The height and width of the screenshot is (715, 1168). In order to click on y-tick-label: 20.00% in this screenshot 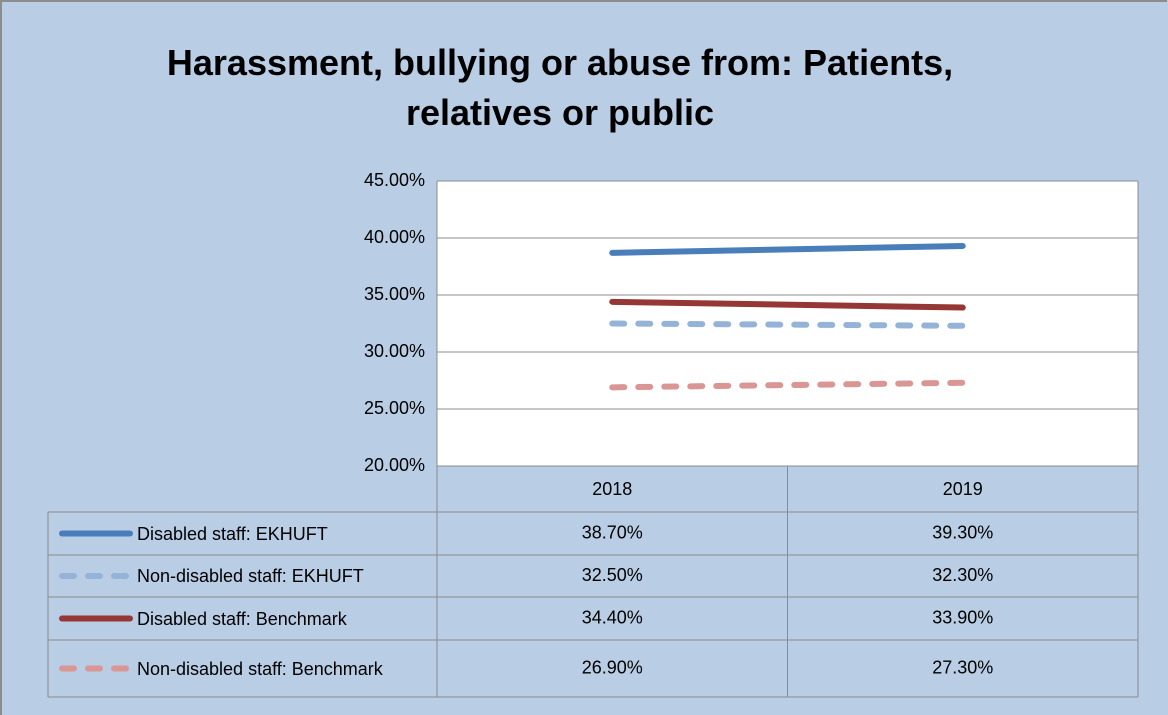, I will do `click(394, 465)`.